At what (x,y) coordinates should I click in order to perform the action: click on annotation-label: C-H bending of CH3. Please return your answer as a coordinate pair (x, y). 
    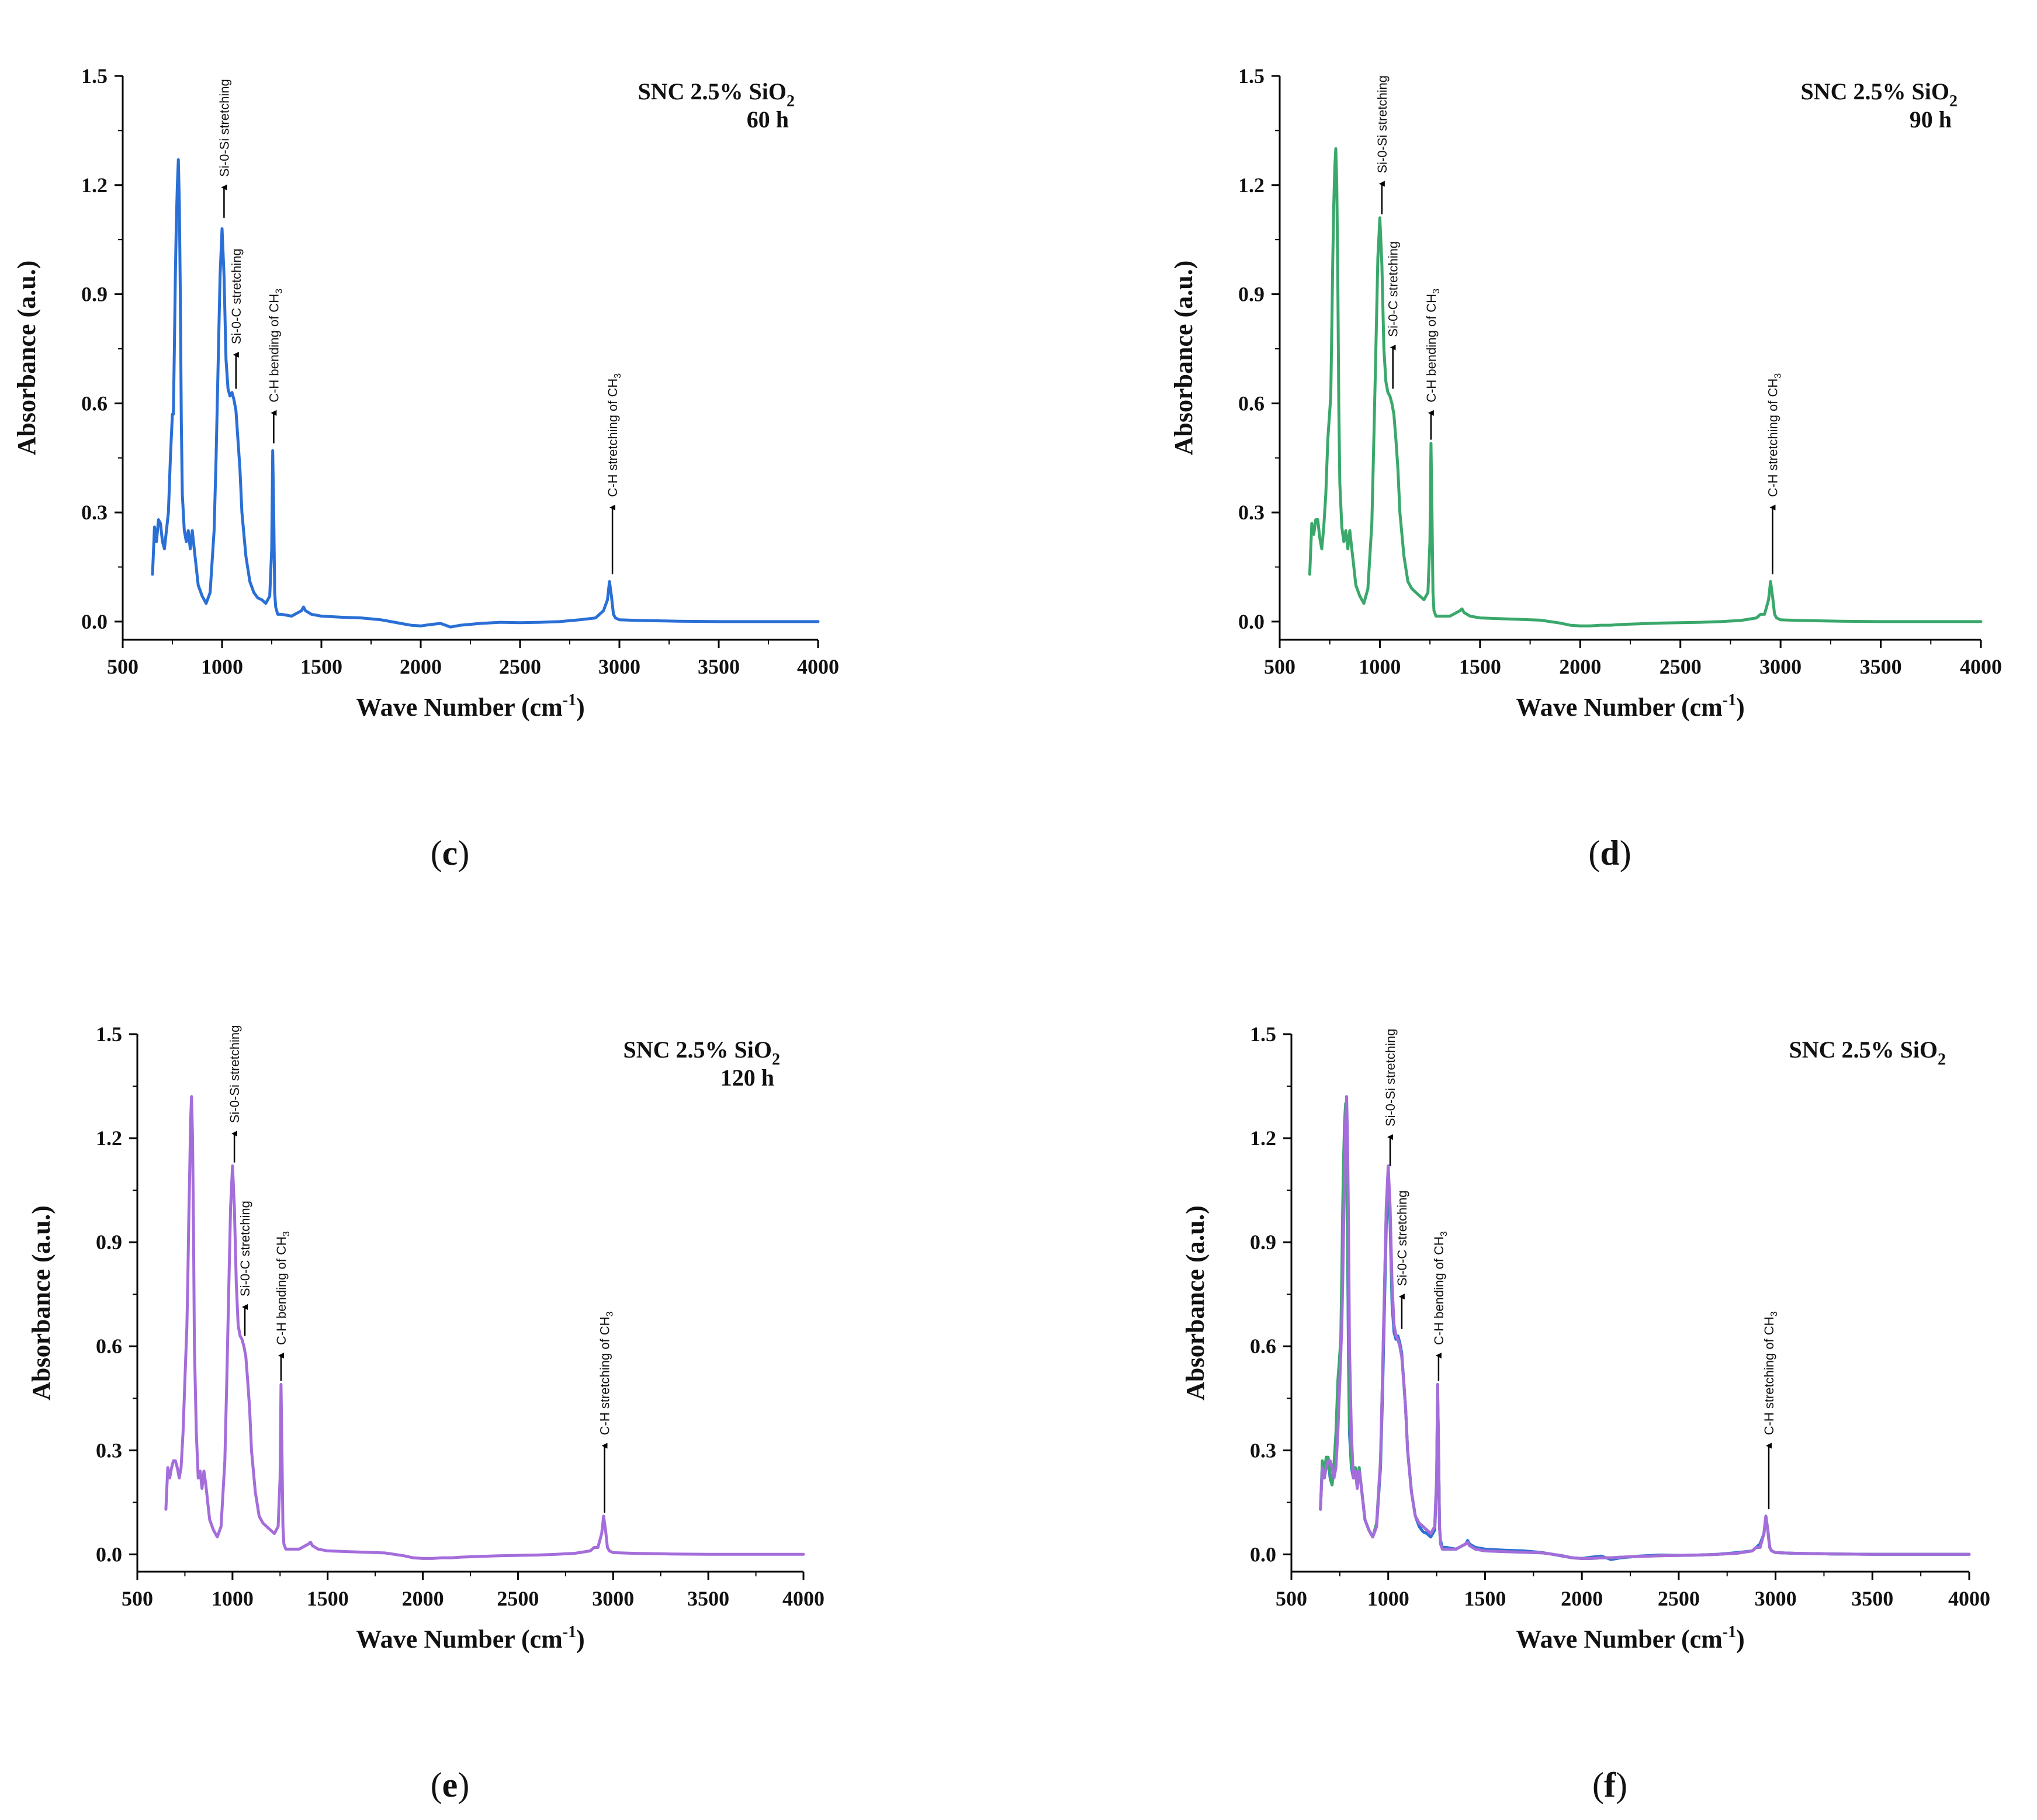
    Looking at the image, I should click on (1440, 1288).